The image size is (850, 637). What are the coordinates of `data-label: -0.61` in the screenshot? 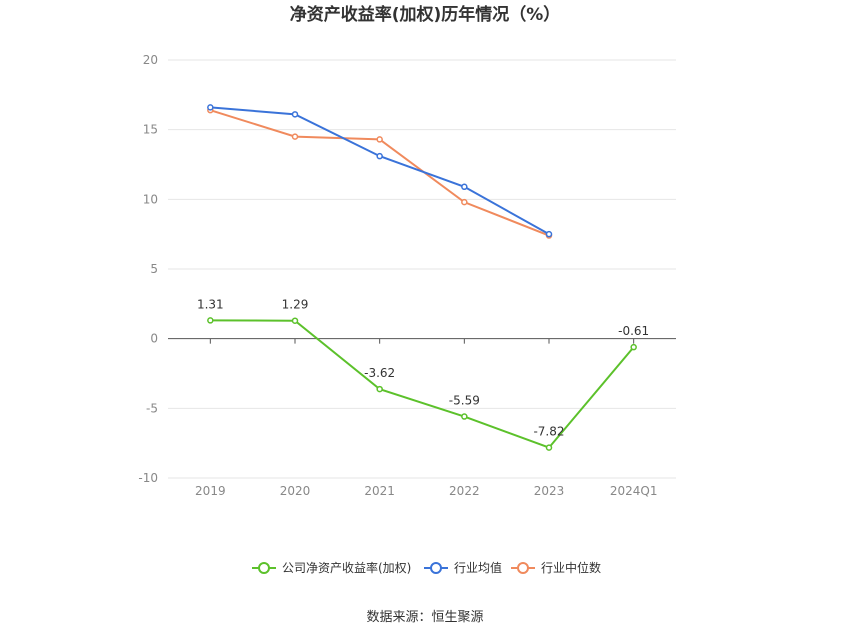 It's located at (633, 331).